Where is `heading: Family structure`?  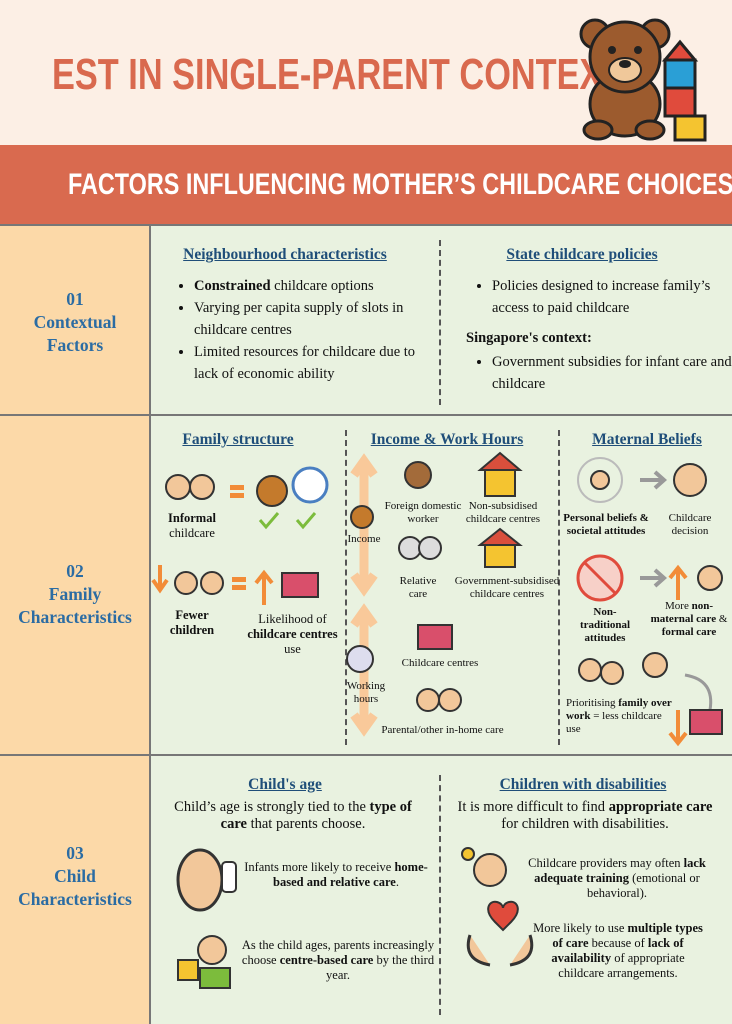 heading: Family structure is located at coordinates (238, 439).